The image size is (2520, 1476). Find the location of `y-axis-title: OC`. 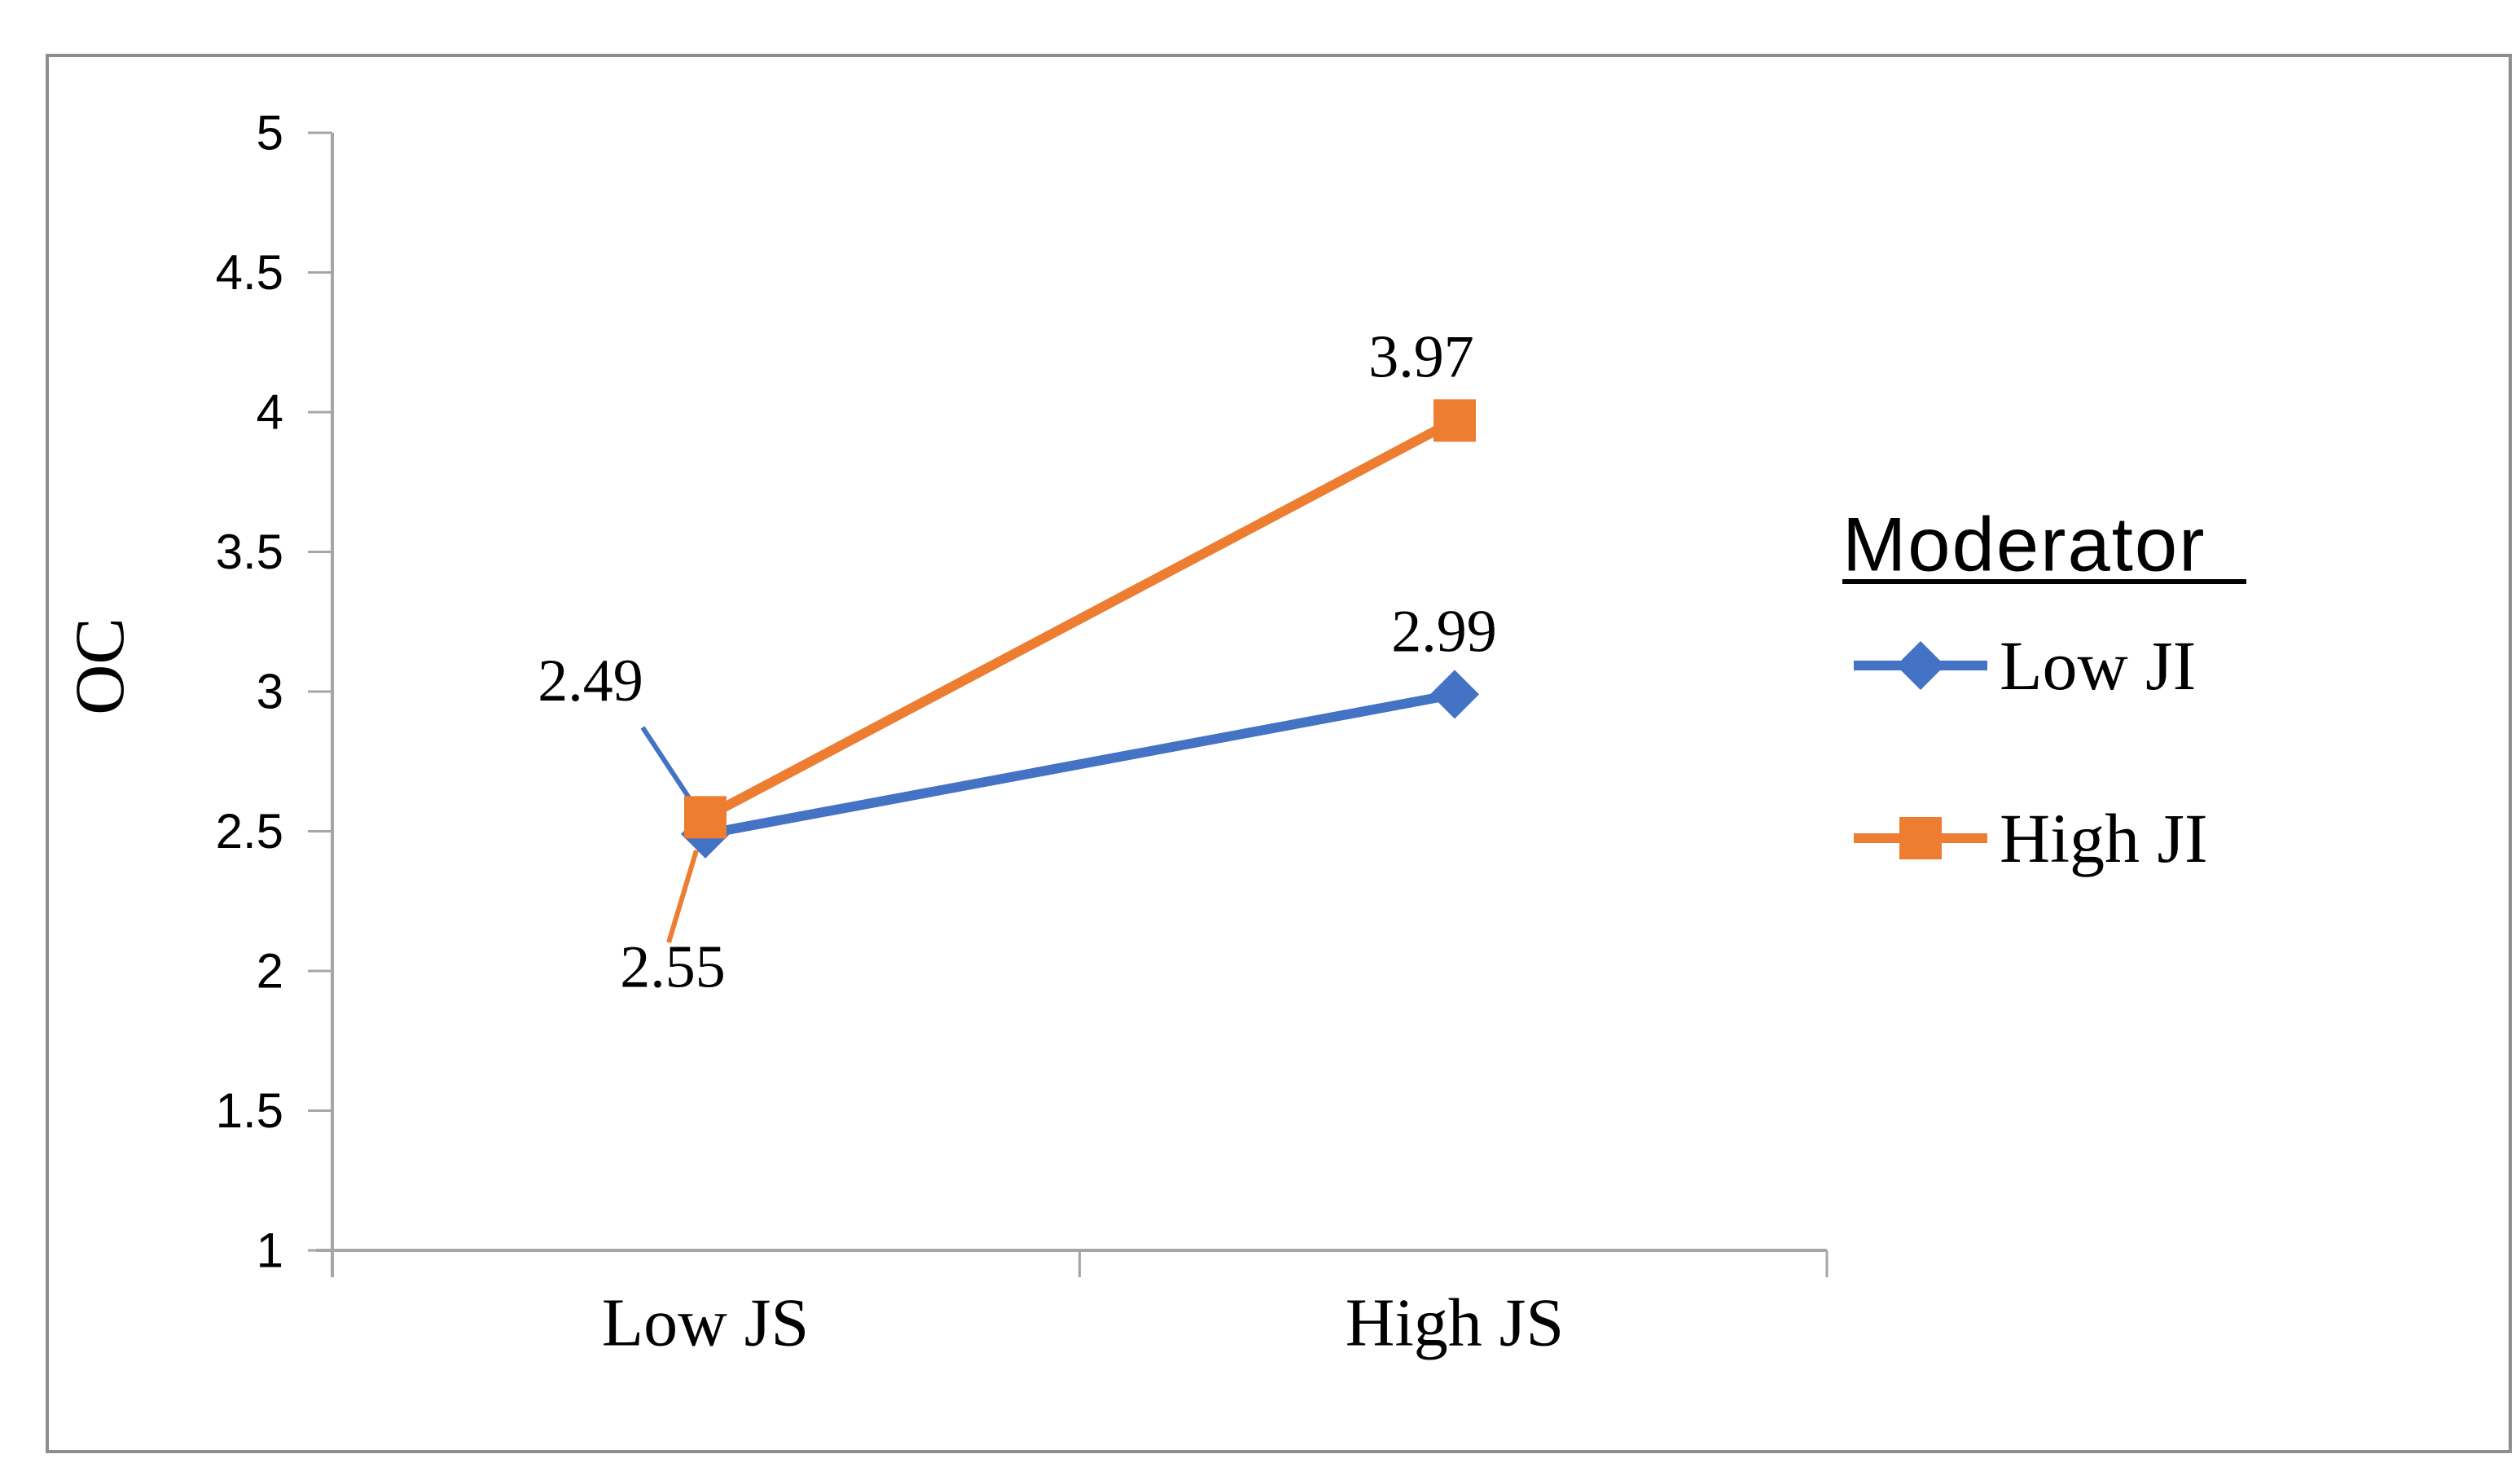

y-axis-title: OC is located at coordinates (99, 665).